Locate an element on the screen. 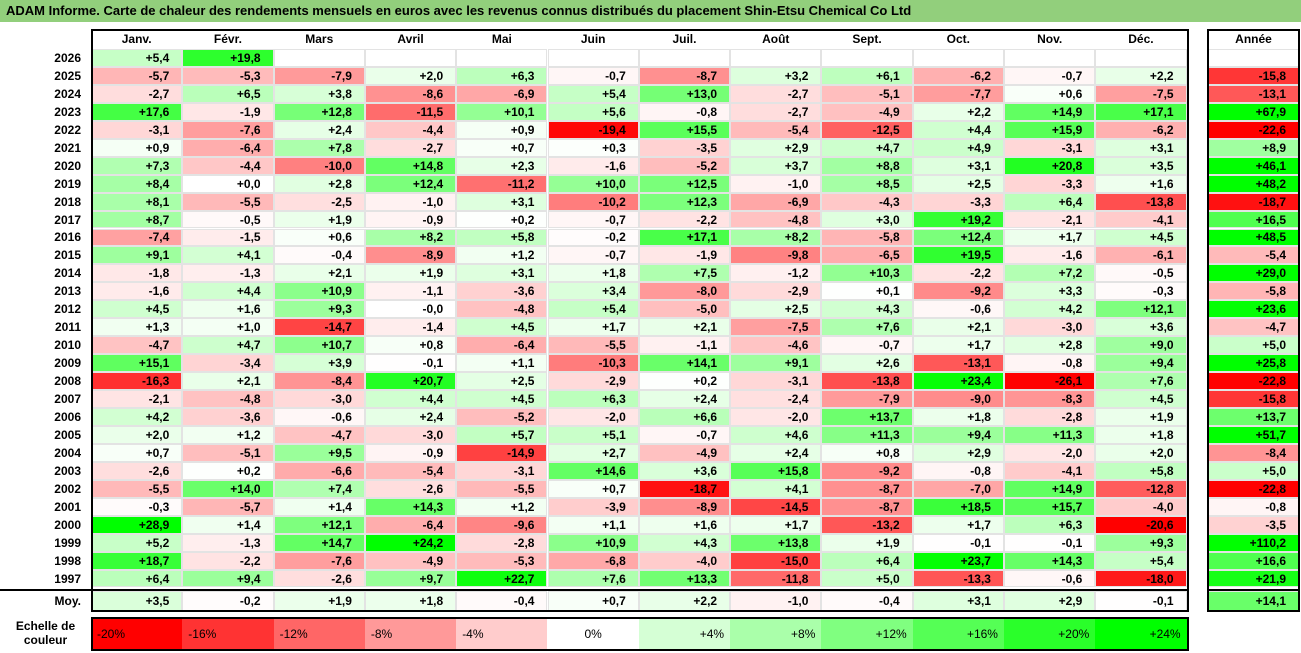  average-cell: -0,4 is located at coordinates (502, 600).